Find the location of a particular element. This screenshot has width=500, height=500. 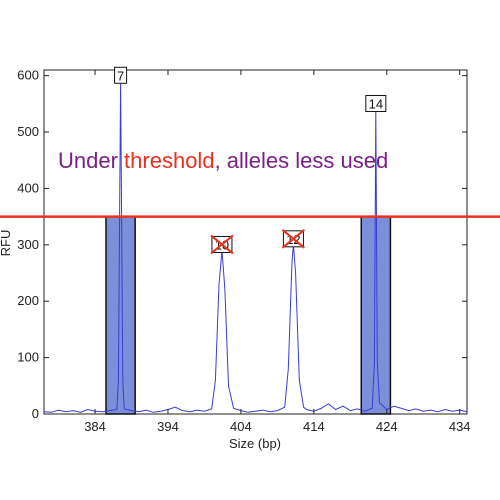

peak-label-3: 12 is located at coordinates (293, 239).